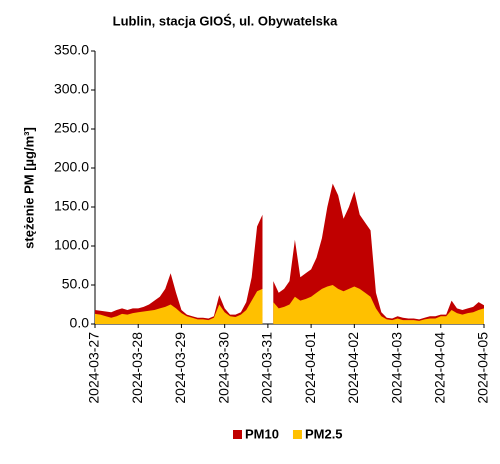 This screenshot has width=500, height=464. Describe the element at coordinates (71, 206) in the screenshot. I see `y-tick-label: 150.0` at that location.